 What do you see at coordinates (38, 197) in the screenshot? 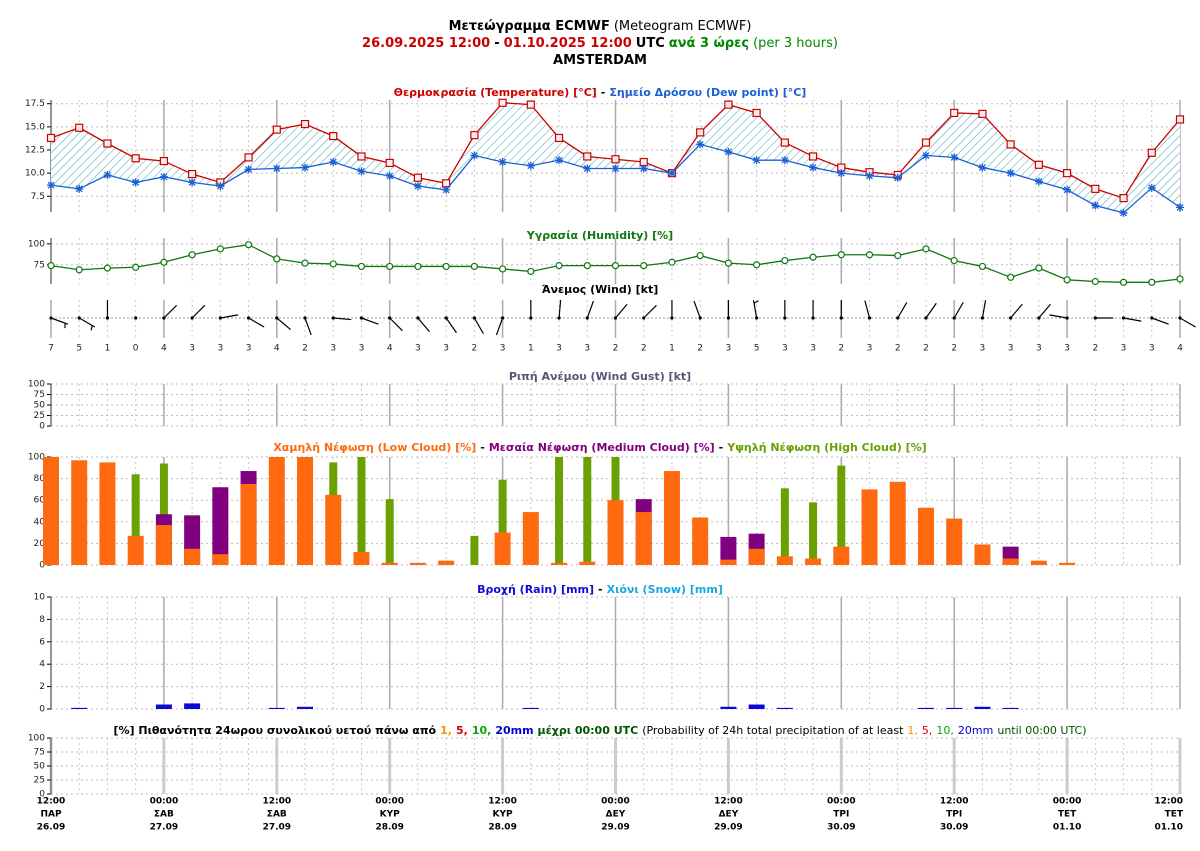
I see `y-tick-label: 7.5` at bounding box center [38, 197].